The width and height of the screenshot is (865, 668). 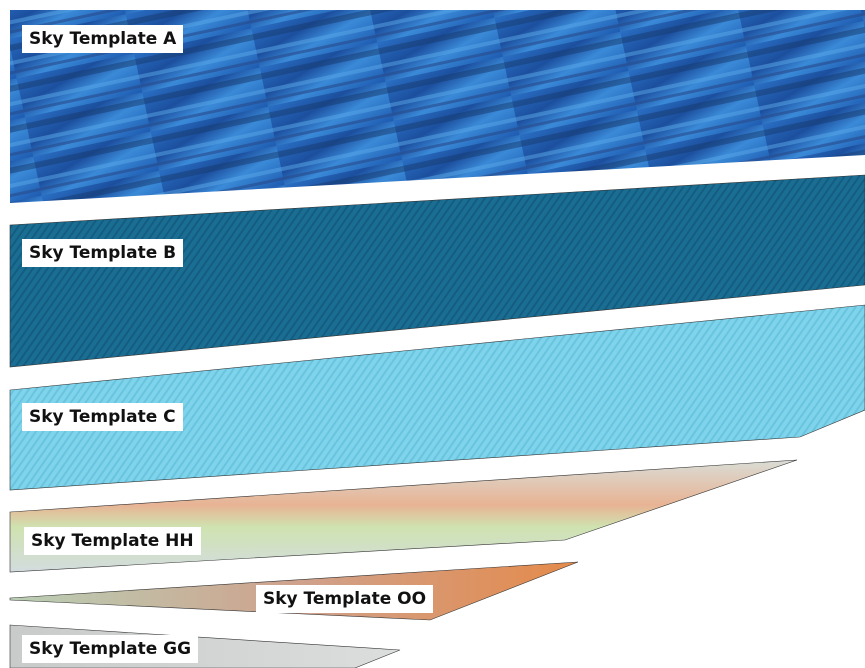 What do you see at coordinates (103, 253) in the screenshot?
I see `template-label: Sky Template B` at bounding box center [103, 253].